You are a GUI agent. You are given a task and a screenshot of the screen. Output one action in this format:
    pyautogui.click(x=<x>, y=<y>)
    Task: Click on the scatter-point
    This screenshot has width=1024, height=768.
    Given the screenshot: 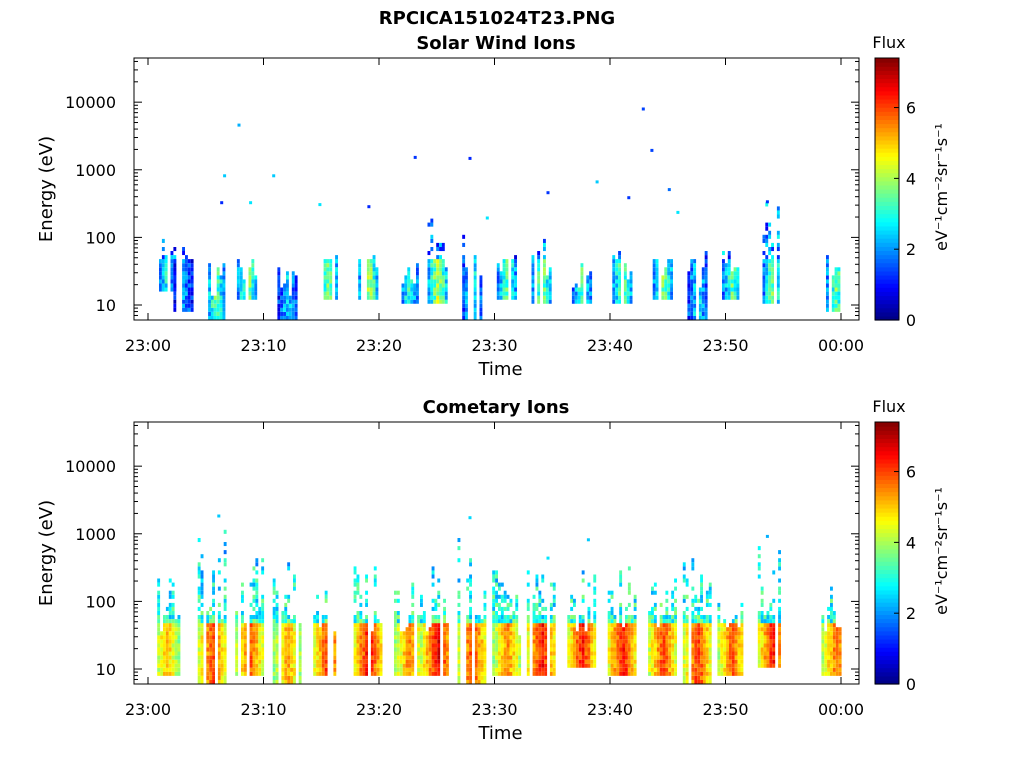 What is the action you would take?
    pyautogui.click(x=369, y=207)
    